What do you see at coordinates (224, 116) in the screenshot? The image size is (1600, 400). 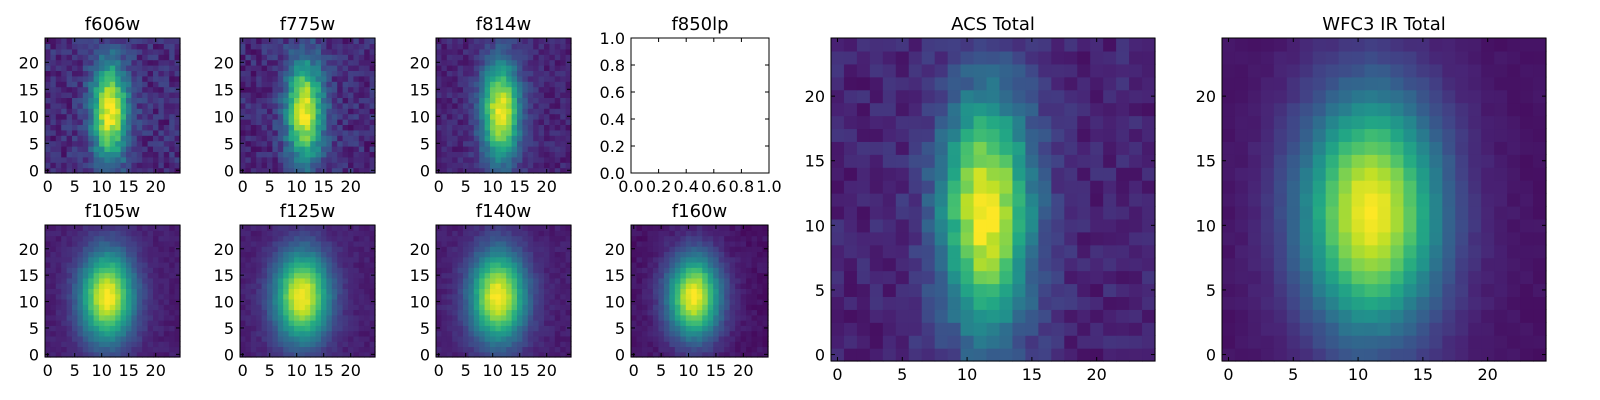 I see `y-tick-label: 10` at bounding box center [224, 116].